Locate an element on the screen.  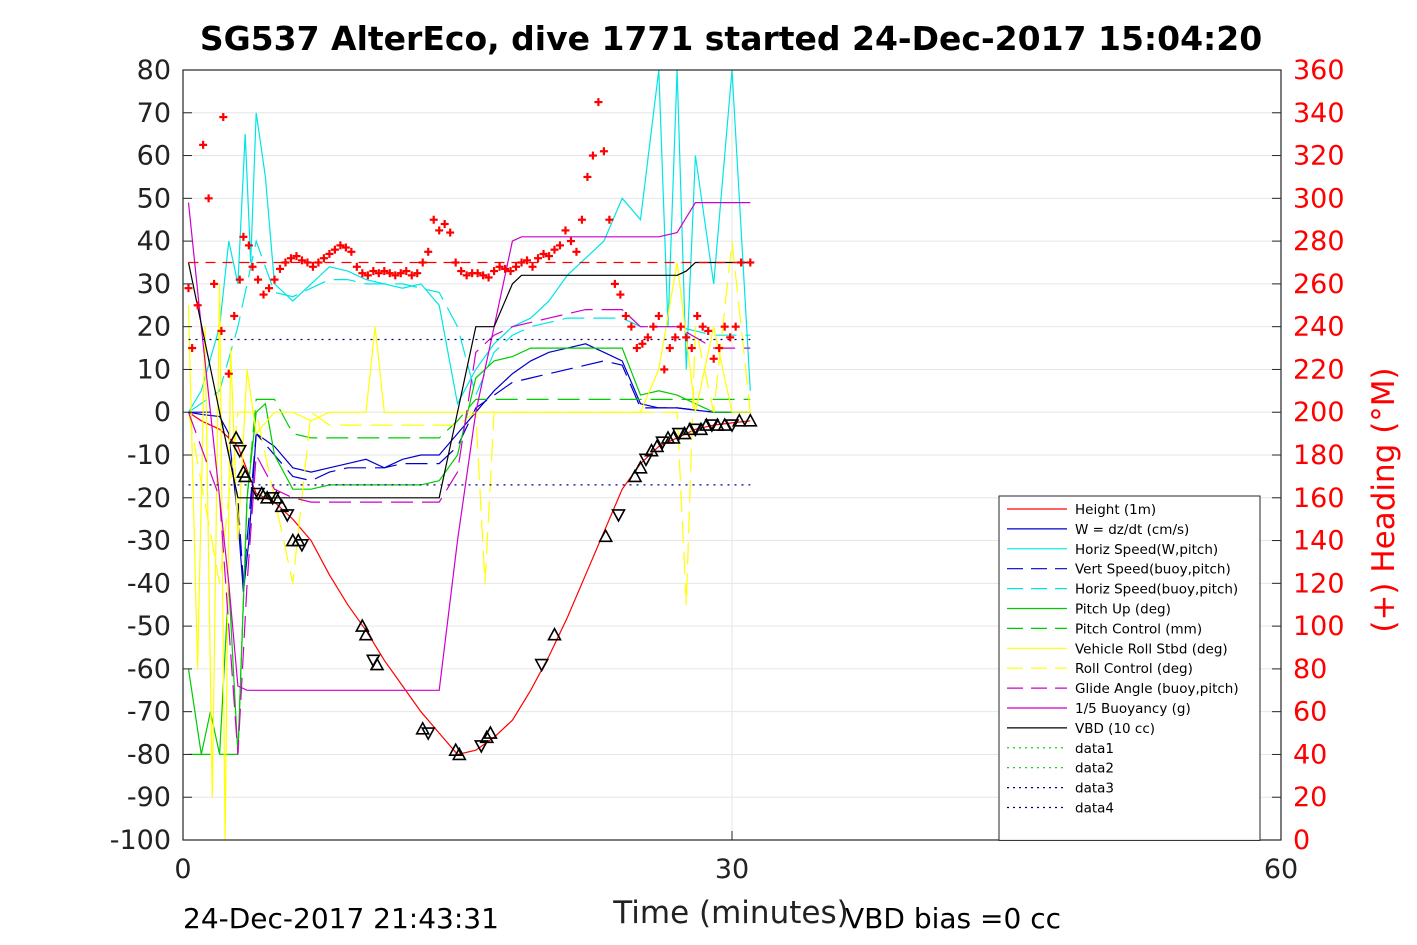
y-right-tick-label: 320 is located at coordinates (1319, 156).